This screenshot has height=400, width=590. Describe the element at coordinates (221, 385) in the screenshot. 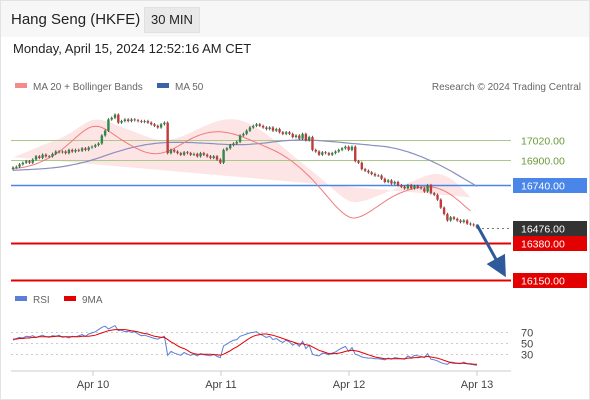

I see `x-tick-label: Apr 11` at that location.